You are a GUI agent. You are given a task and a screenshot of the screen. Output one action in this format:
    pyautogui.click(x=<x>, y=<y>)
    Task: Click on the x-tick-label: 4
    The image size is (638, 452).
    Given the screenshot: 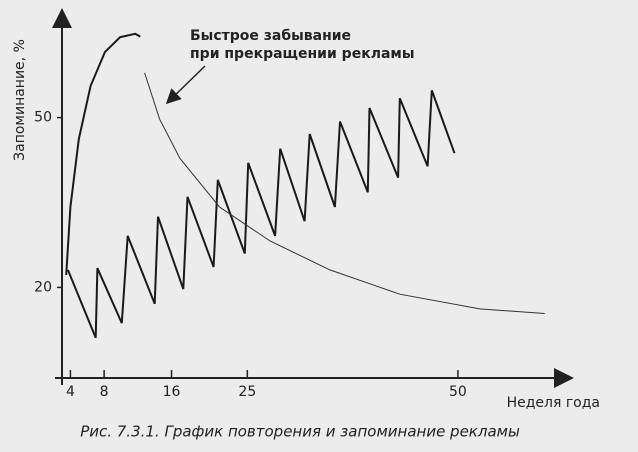 What is the action you would take?
    pyautogui.click(x=70, y=392)
    